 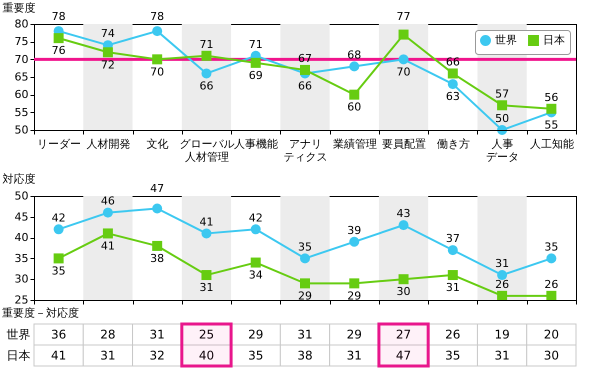 I want to click on x-tick-label: 要員配置, so click(x=404, y=144).